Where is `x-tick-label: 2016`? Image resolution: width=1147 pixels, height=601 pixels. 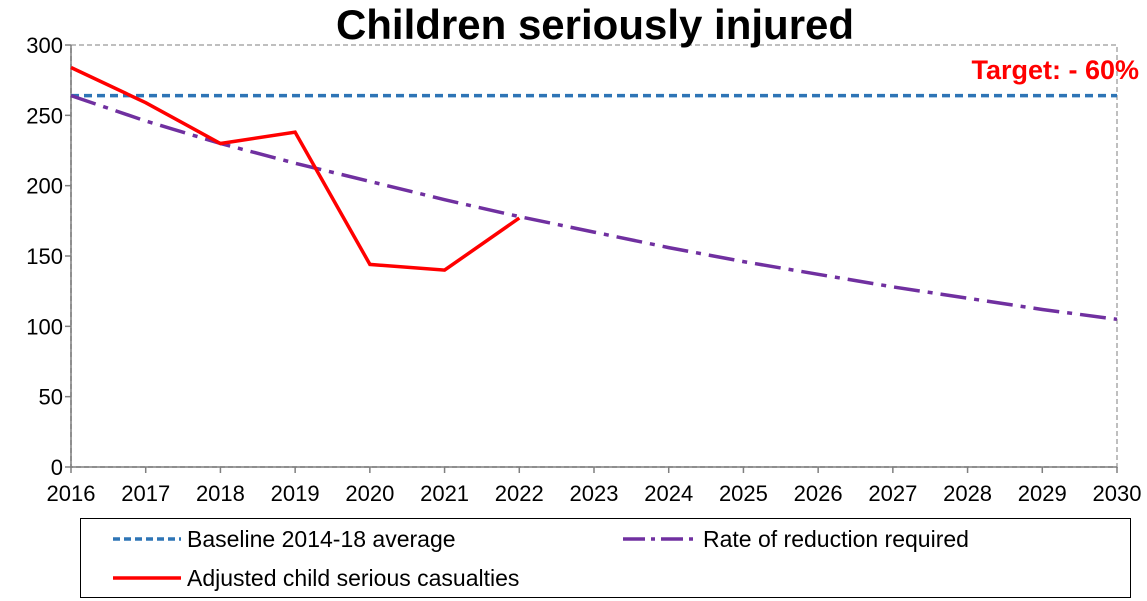
x-tick-label: 2016 is located at coordinates (71, 493).